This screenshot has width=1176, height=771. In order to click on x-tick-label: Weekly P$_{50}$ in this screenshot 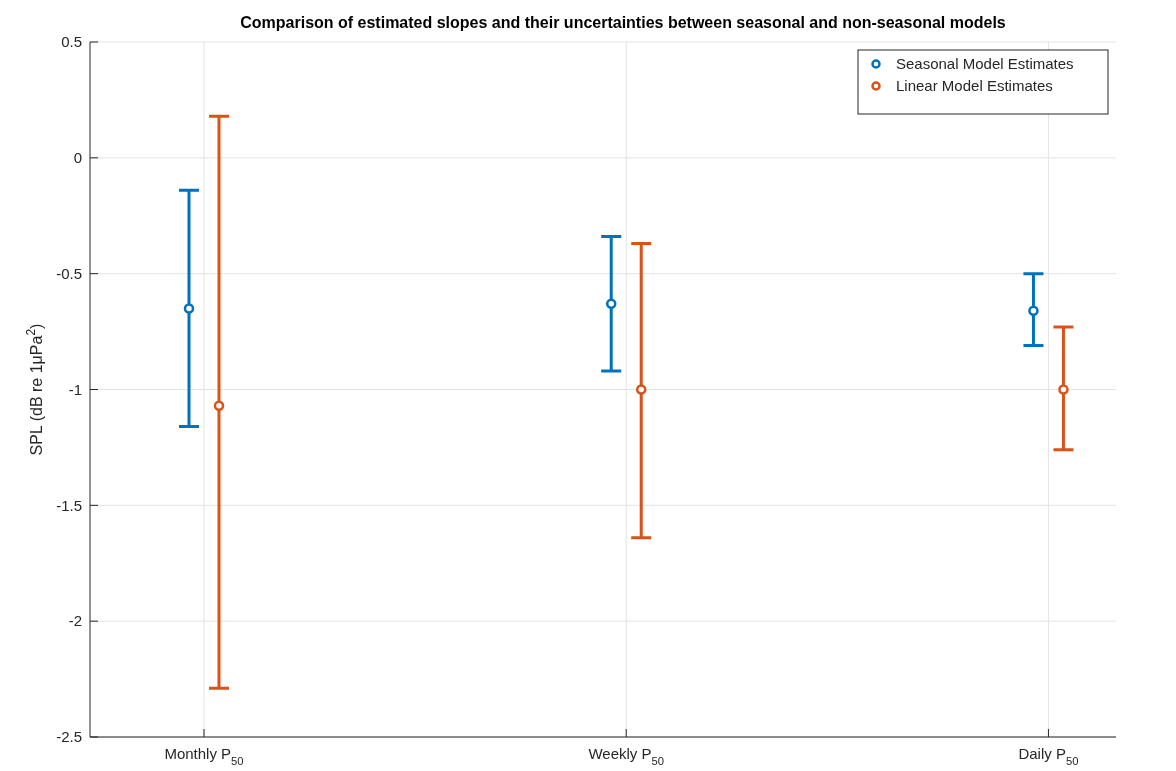, I will do `click(626, 756)`.